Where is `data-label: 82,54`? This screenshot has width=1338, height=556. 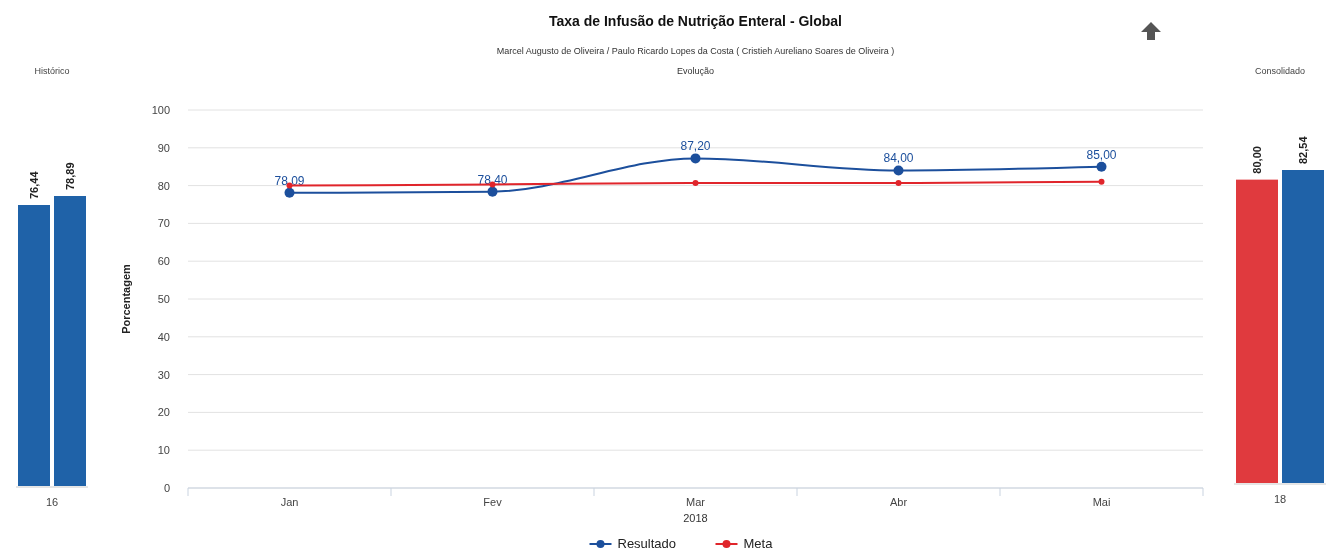
data-label: 82,54 is located at coordinates (1303, 149).